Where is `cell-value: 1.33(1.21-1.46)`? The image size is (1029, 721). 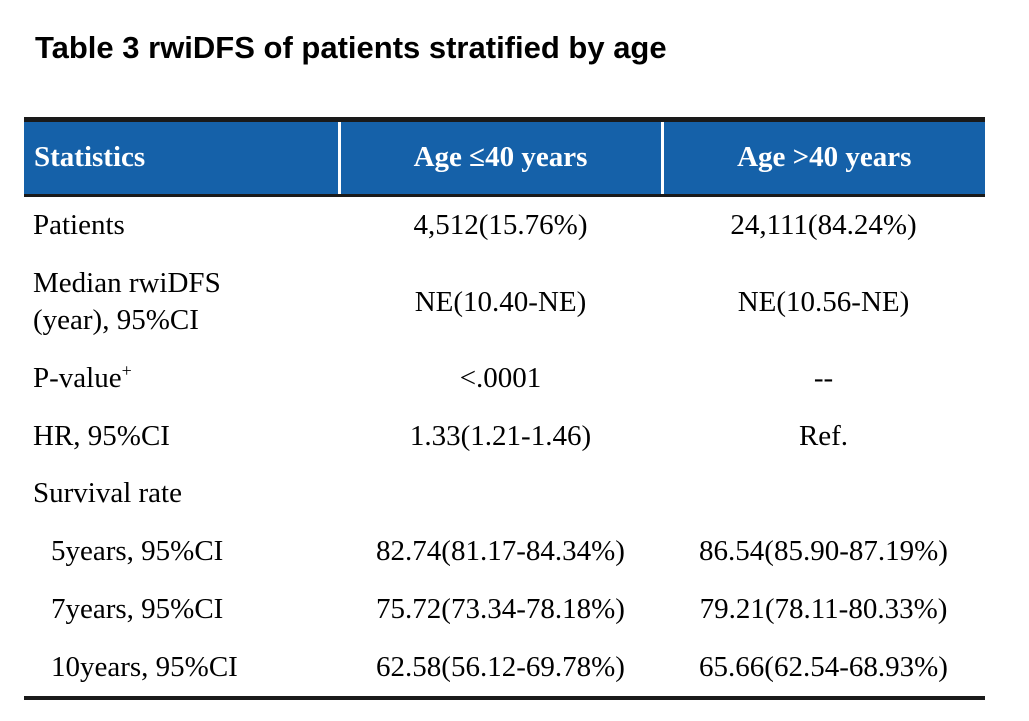 cell-value: 1.33(1.21-1.46) is located at coordinates (500, 436).